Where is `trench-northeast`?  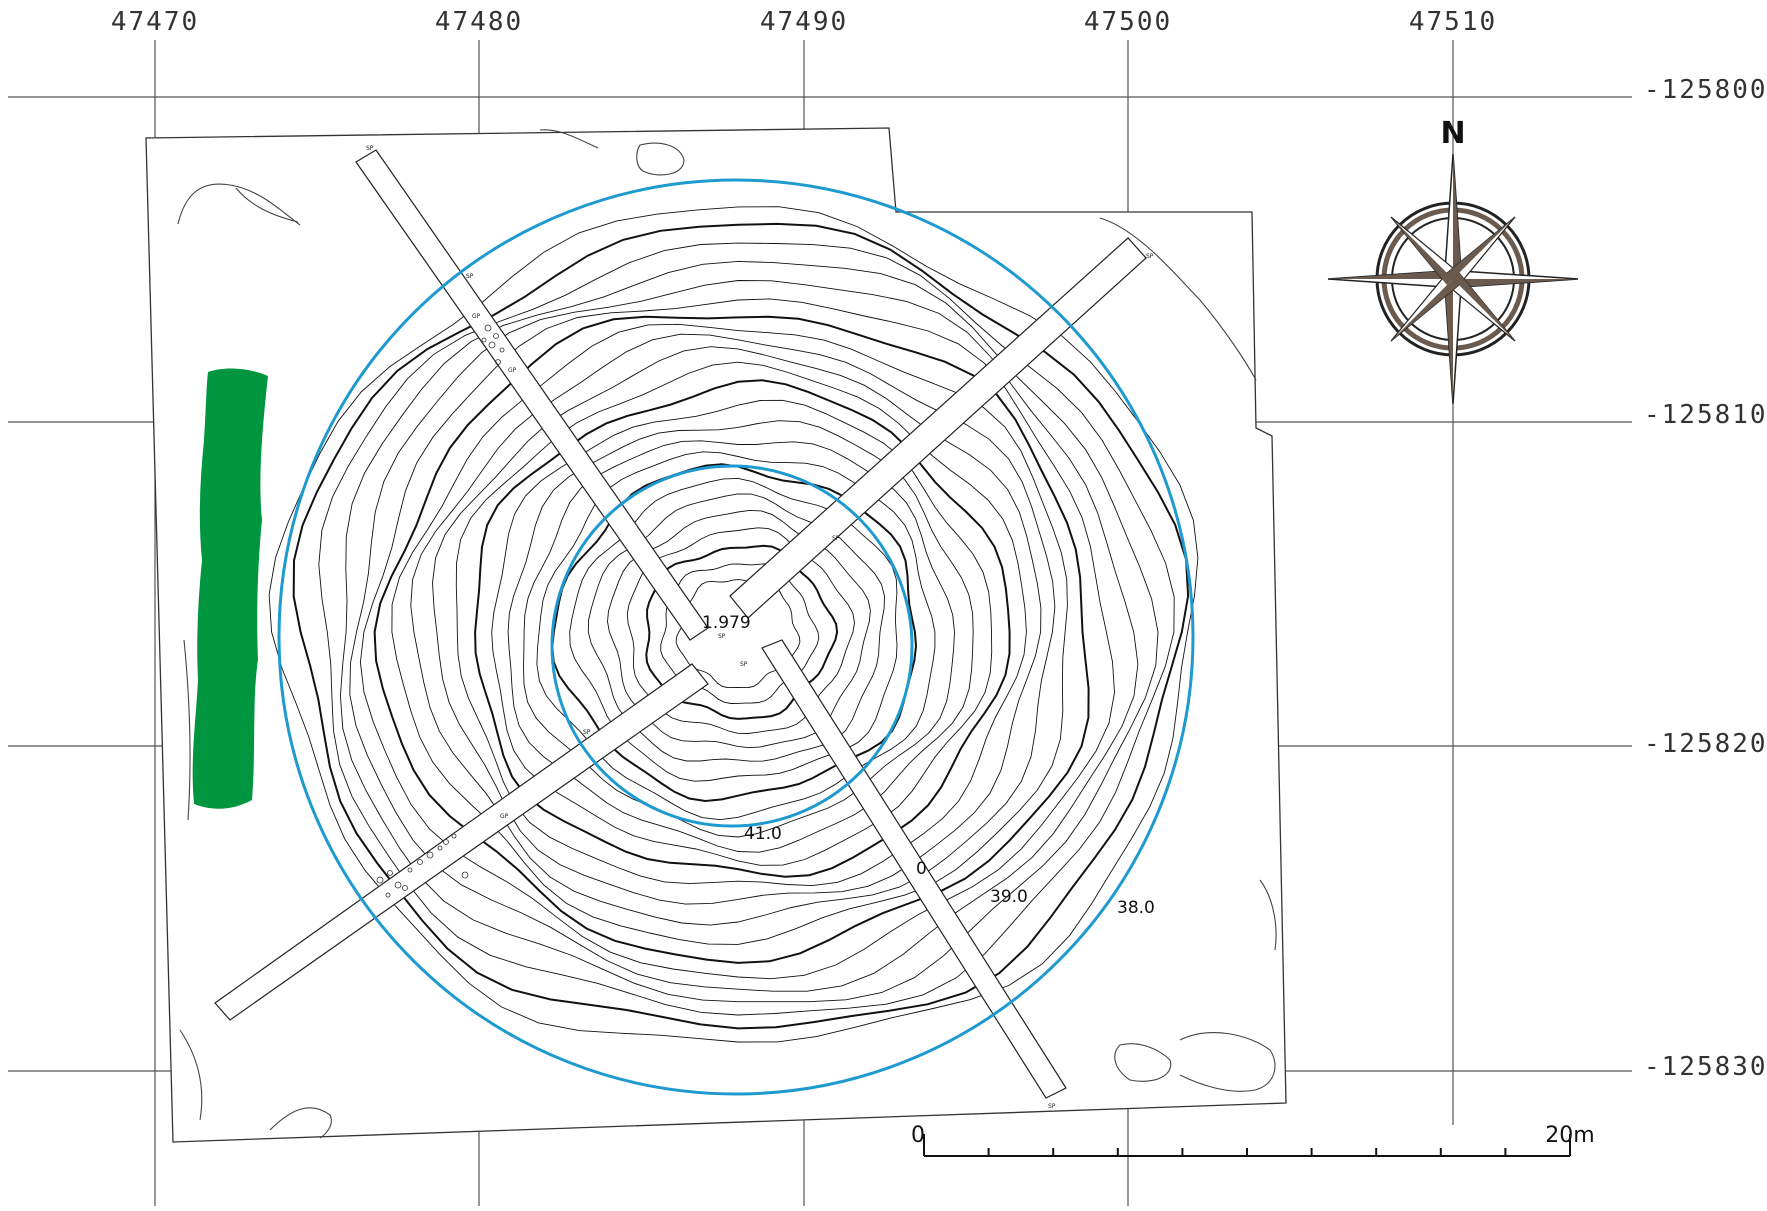 trench-northeast is located at coordinates (938, 428).